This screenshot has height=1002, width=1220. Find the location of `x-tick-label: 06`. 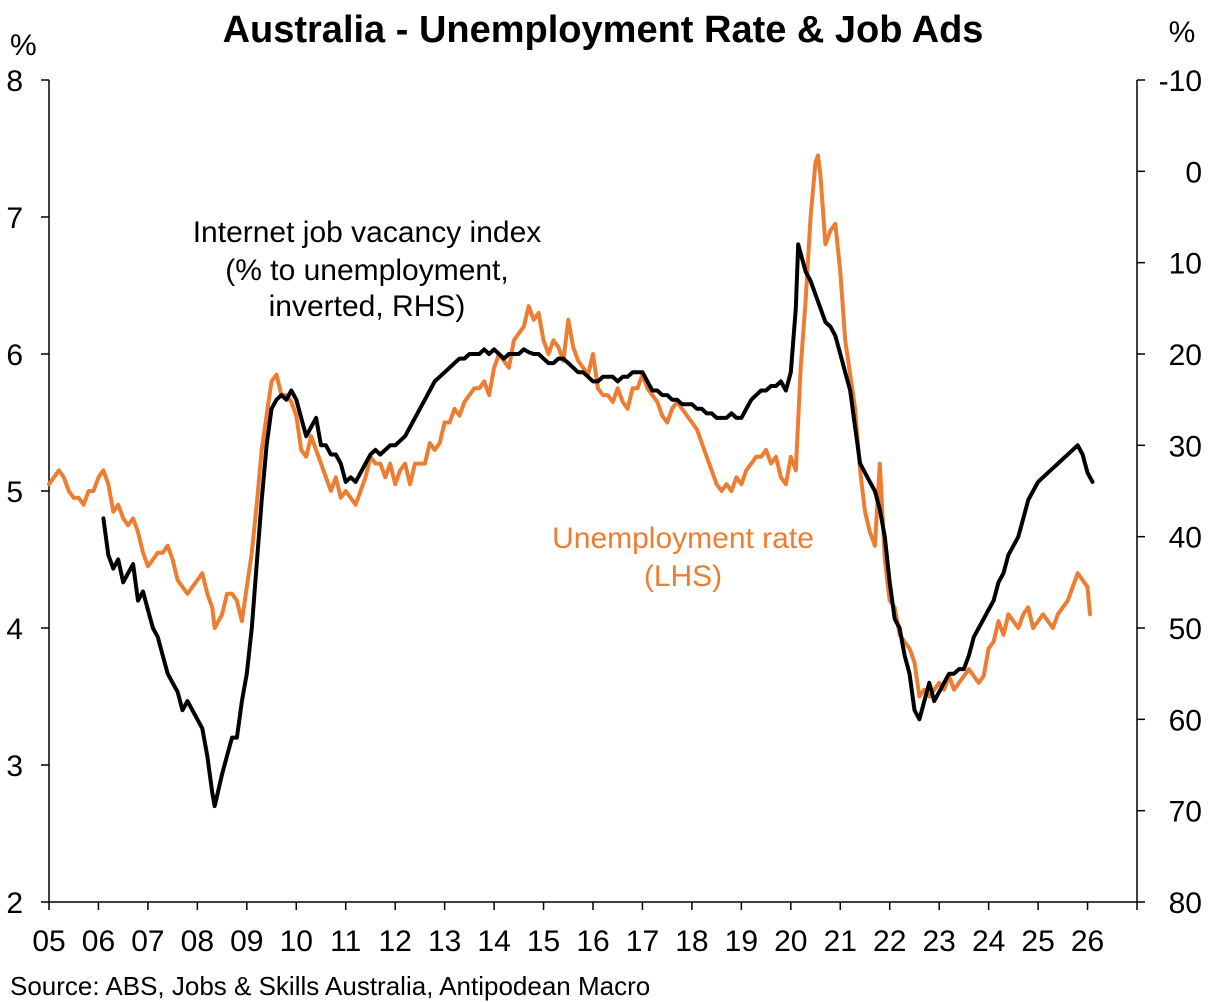

x-tick-label: 06 is located at coordinates (98, 941).